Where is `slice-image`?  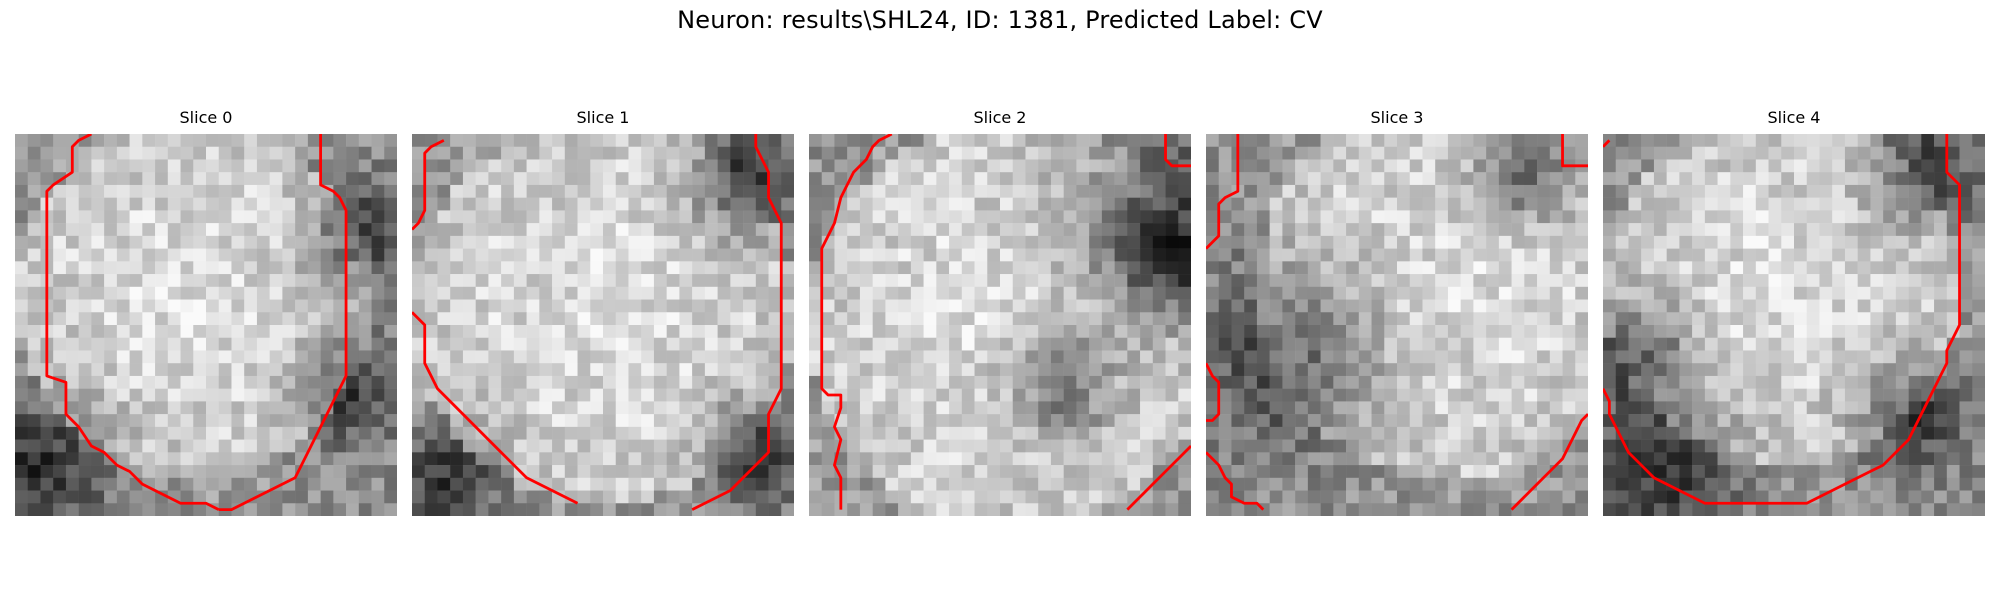
slice-image is located at coordinates (603, 325).